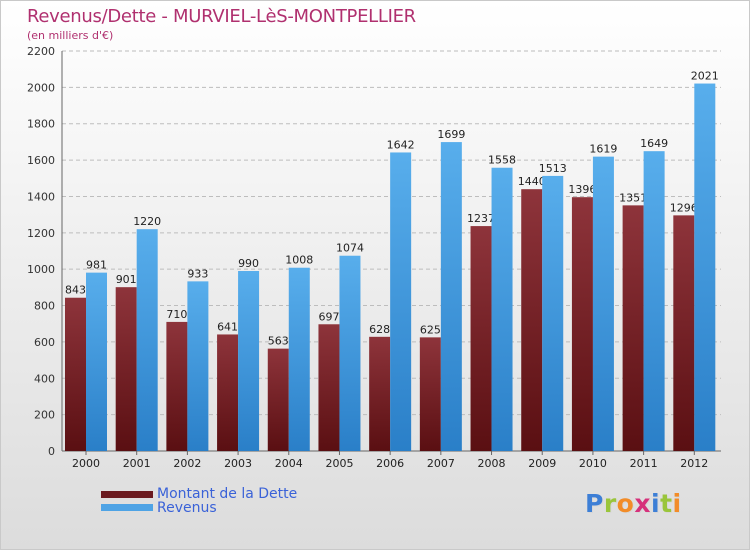  I want to click on data-label-revenus: 1008, so click(299, 260).